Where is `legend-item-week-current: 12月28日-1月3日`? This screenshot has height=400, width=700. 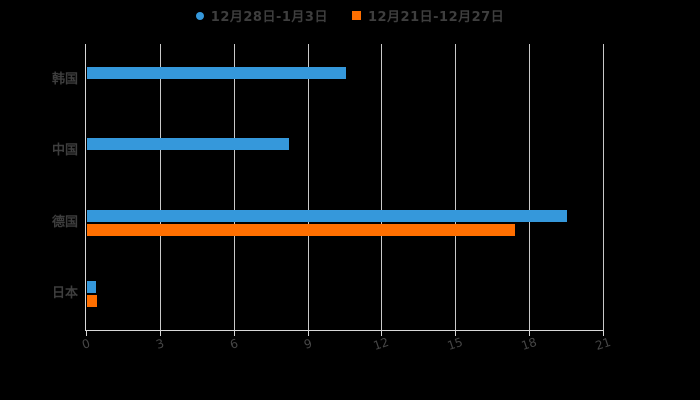
legend-item-week-current: 12月28日-1月3日 is located at coordinates (261, 15).